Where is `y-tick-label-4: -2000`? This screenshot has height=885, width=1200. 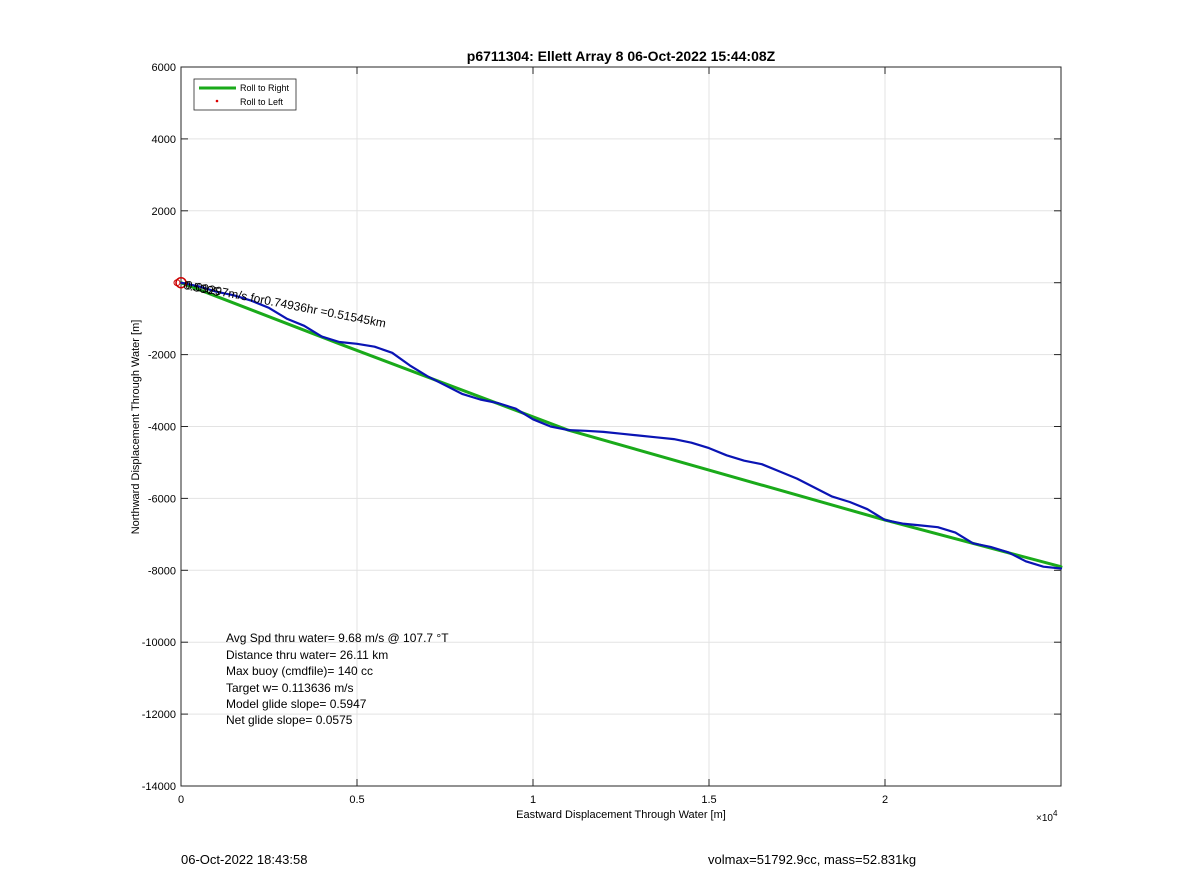 y-tick-label-4: -2000 is located at coordinates (162, 356).